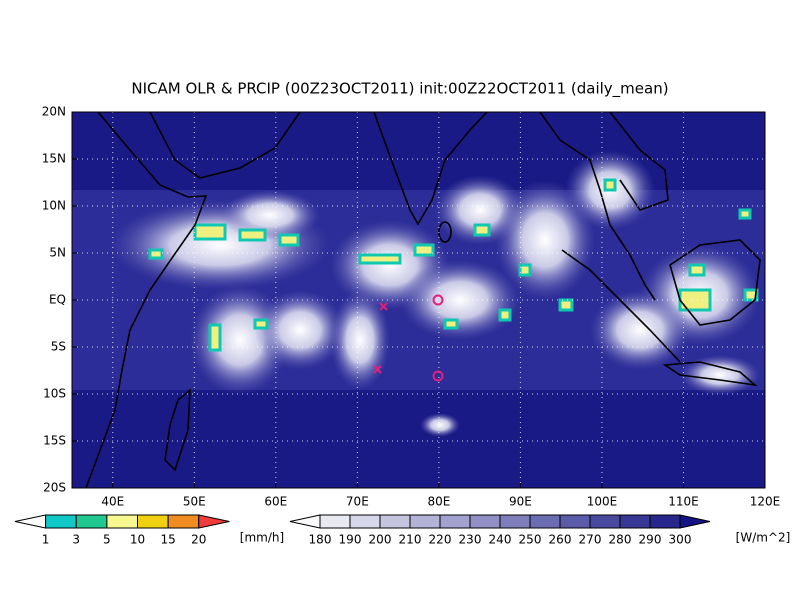  Describe the element at coordinates (194, 502) in the screenshot. I see `lon-label: 50E` at that location.